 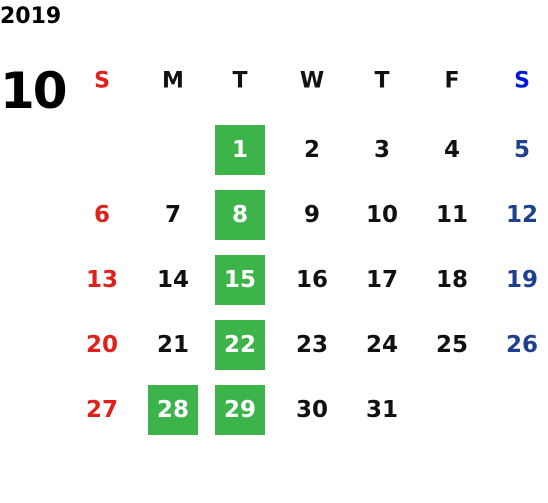 I want to click on day-number: 3, so click(x=382, y=150).